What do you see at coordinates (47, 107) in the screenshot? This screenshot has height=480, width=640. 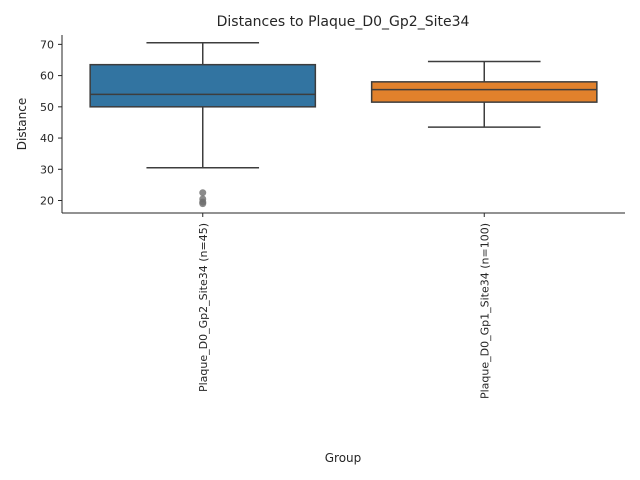 I see `y-tick-label: 50` at bounding box center [47, 107].